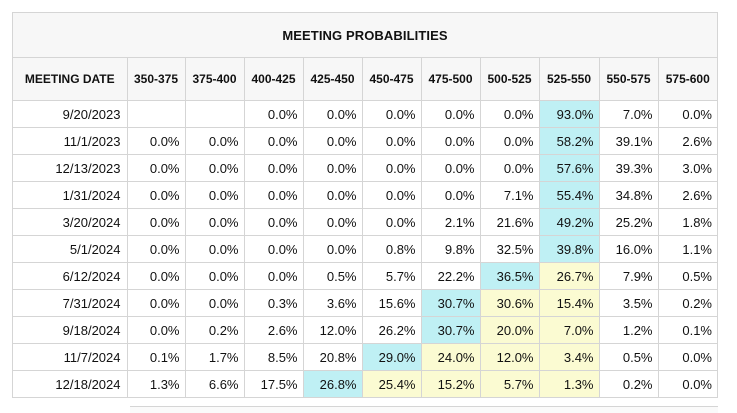 This screenshot has width=737, height=413. I want to click on probability-cell: 36.5%, so click(510, 276).